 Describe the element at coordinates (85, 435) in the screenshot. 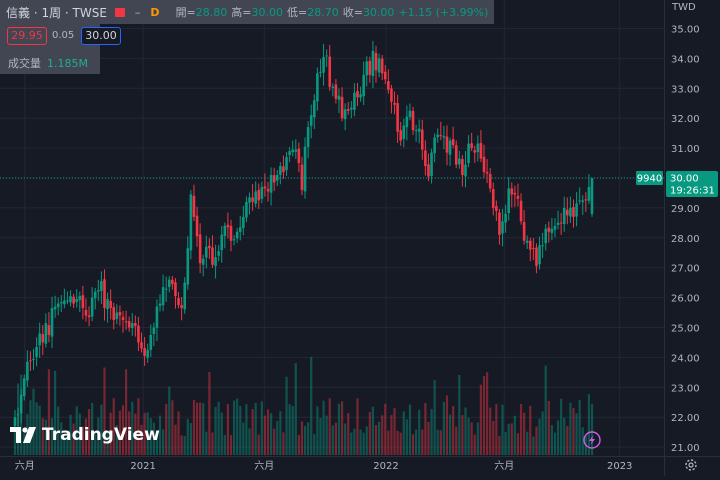

I see `tradingview-logo: TradingView` at that location.